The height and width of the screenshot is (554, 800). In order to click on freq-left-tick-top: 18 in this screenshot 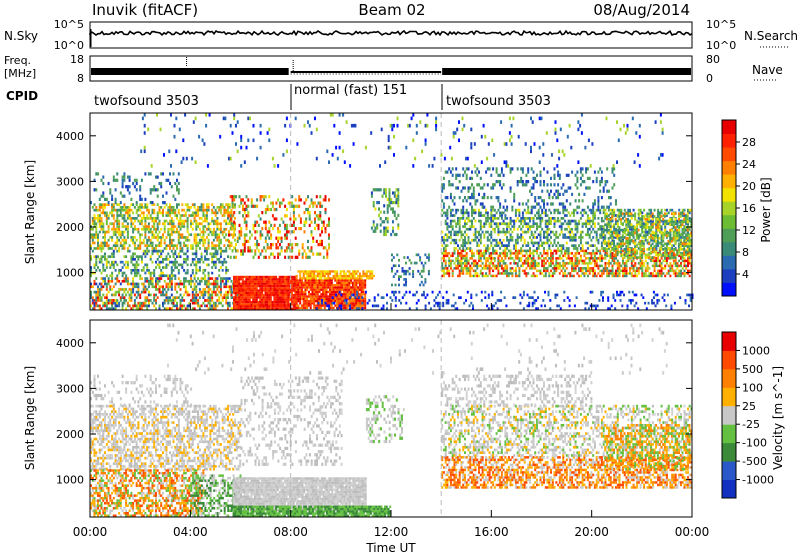, I will do `click(77, 59)`.